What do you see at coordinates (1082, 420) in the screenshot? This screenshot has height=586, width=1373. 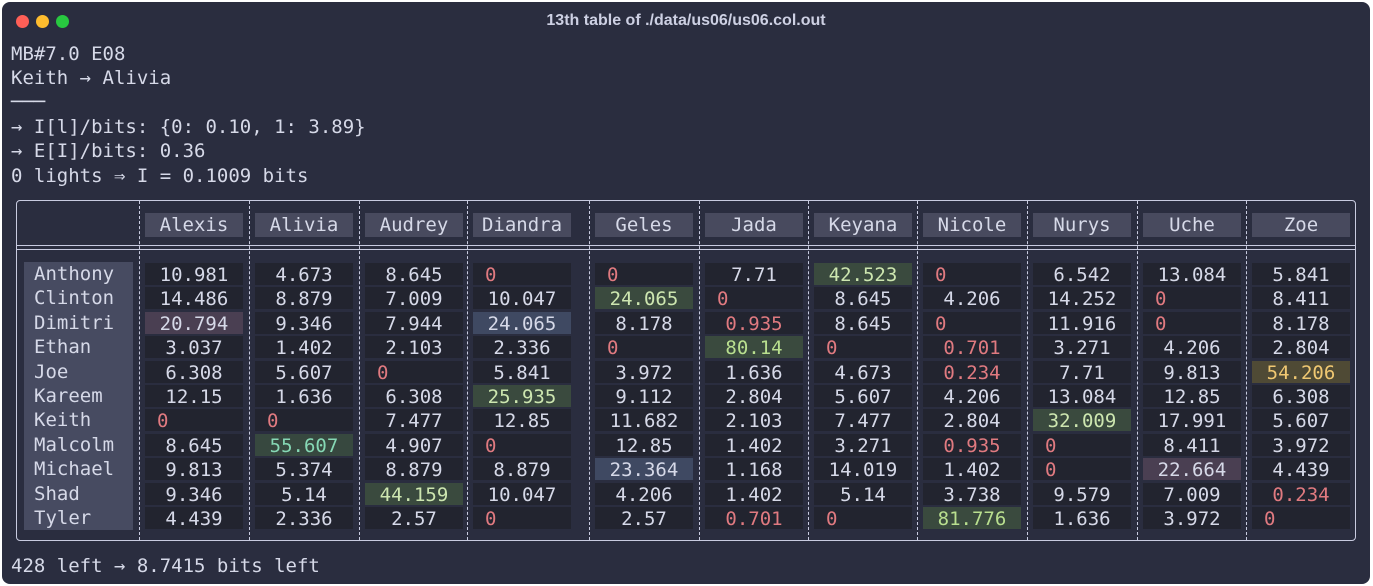 I see `table-cell: 32.009` at bounding box center [1082, 420].